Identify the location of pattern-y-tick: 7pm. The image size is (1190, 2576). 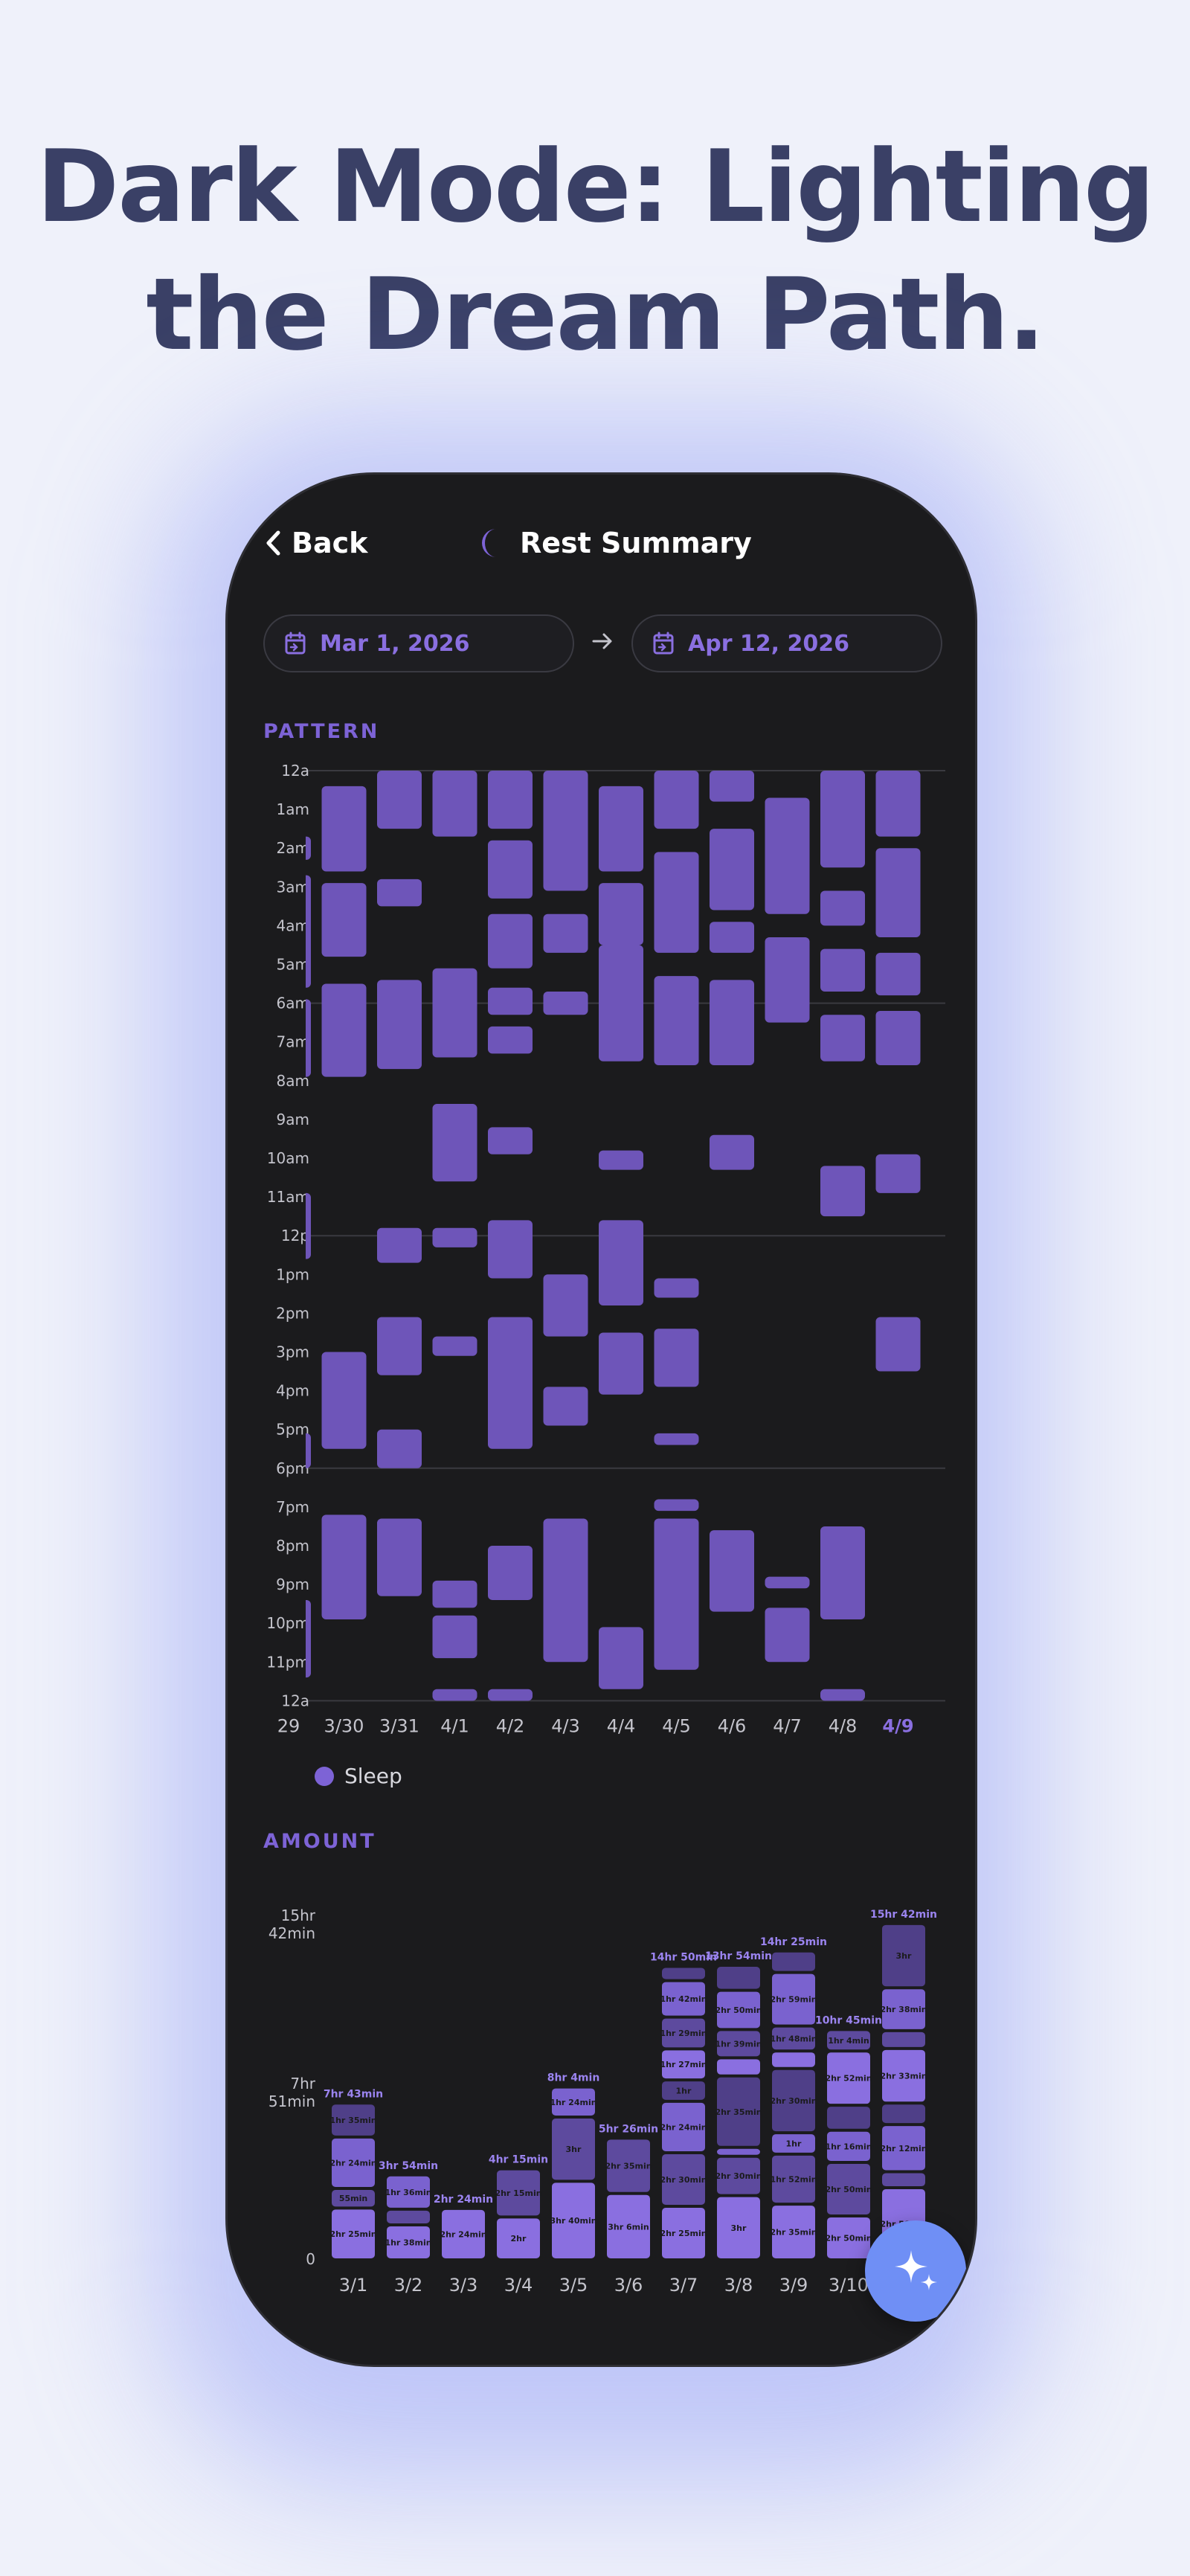
(292, 1507).